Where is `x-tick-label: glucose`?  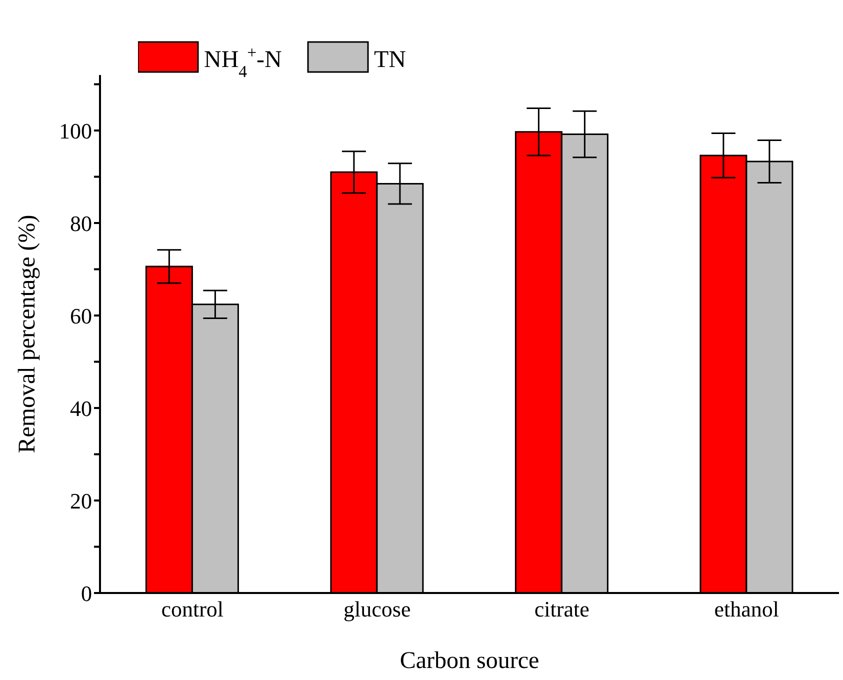
x-tick-label: glucose is located at coordinates (377, 609).